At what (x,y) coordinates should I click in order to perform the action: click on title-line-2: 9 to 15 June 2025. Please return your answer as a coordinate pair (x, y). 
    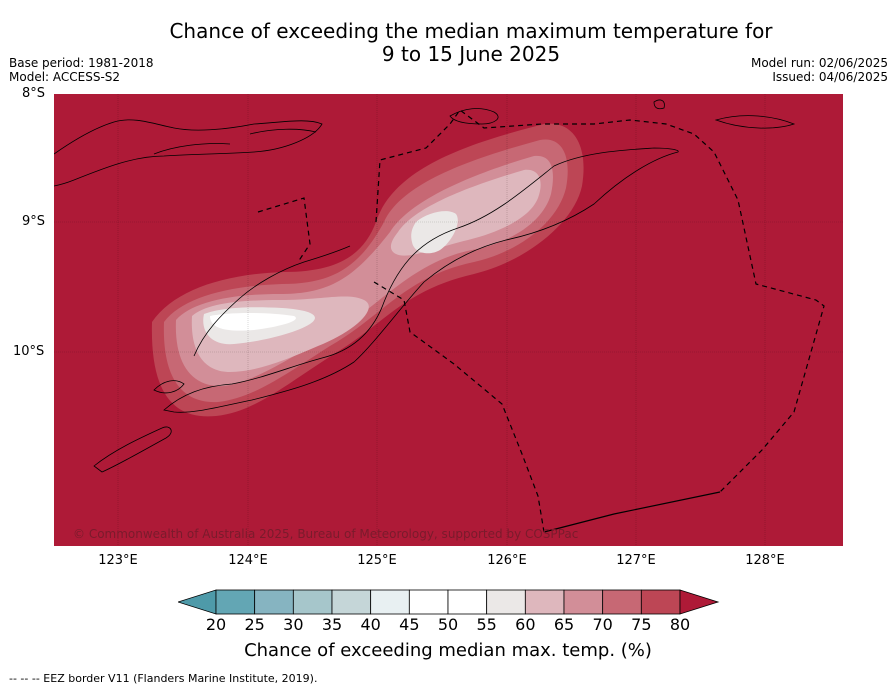
    Looking at the image, I should click on (471, 54).